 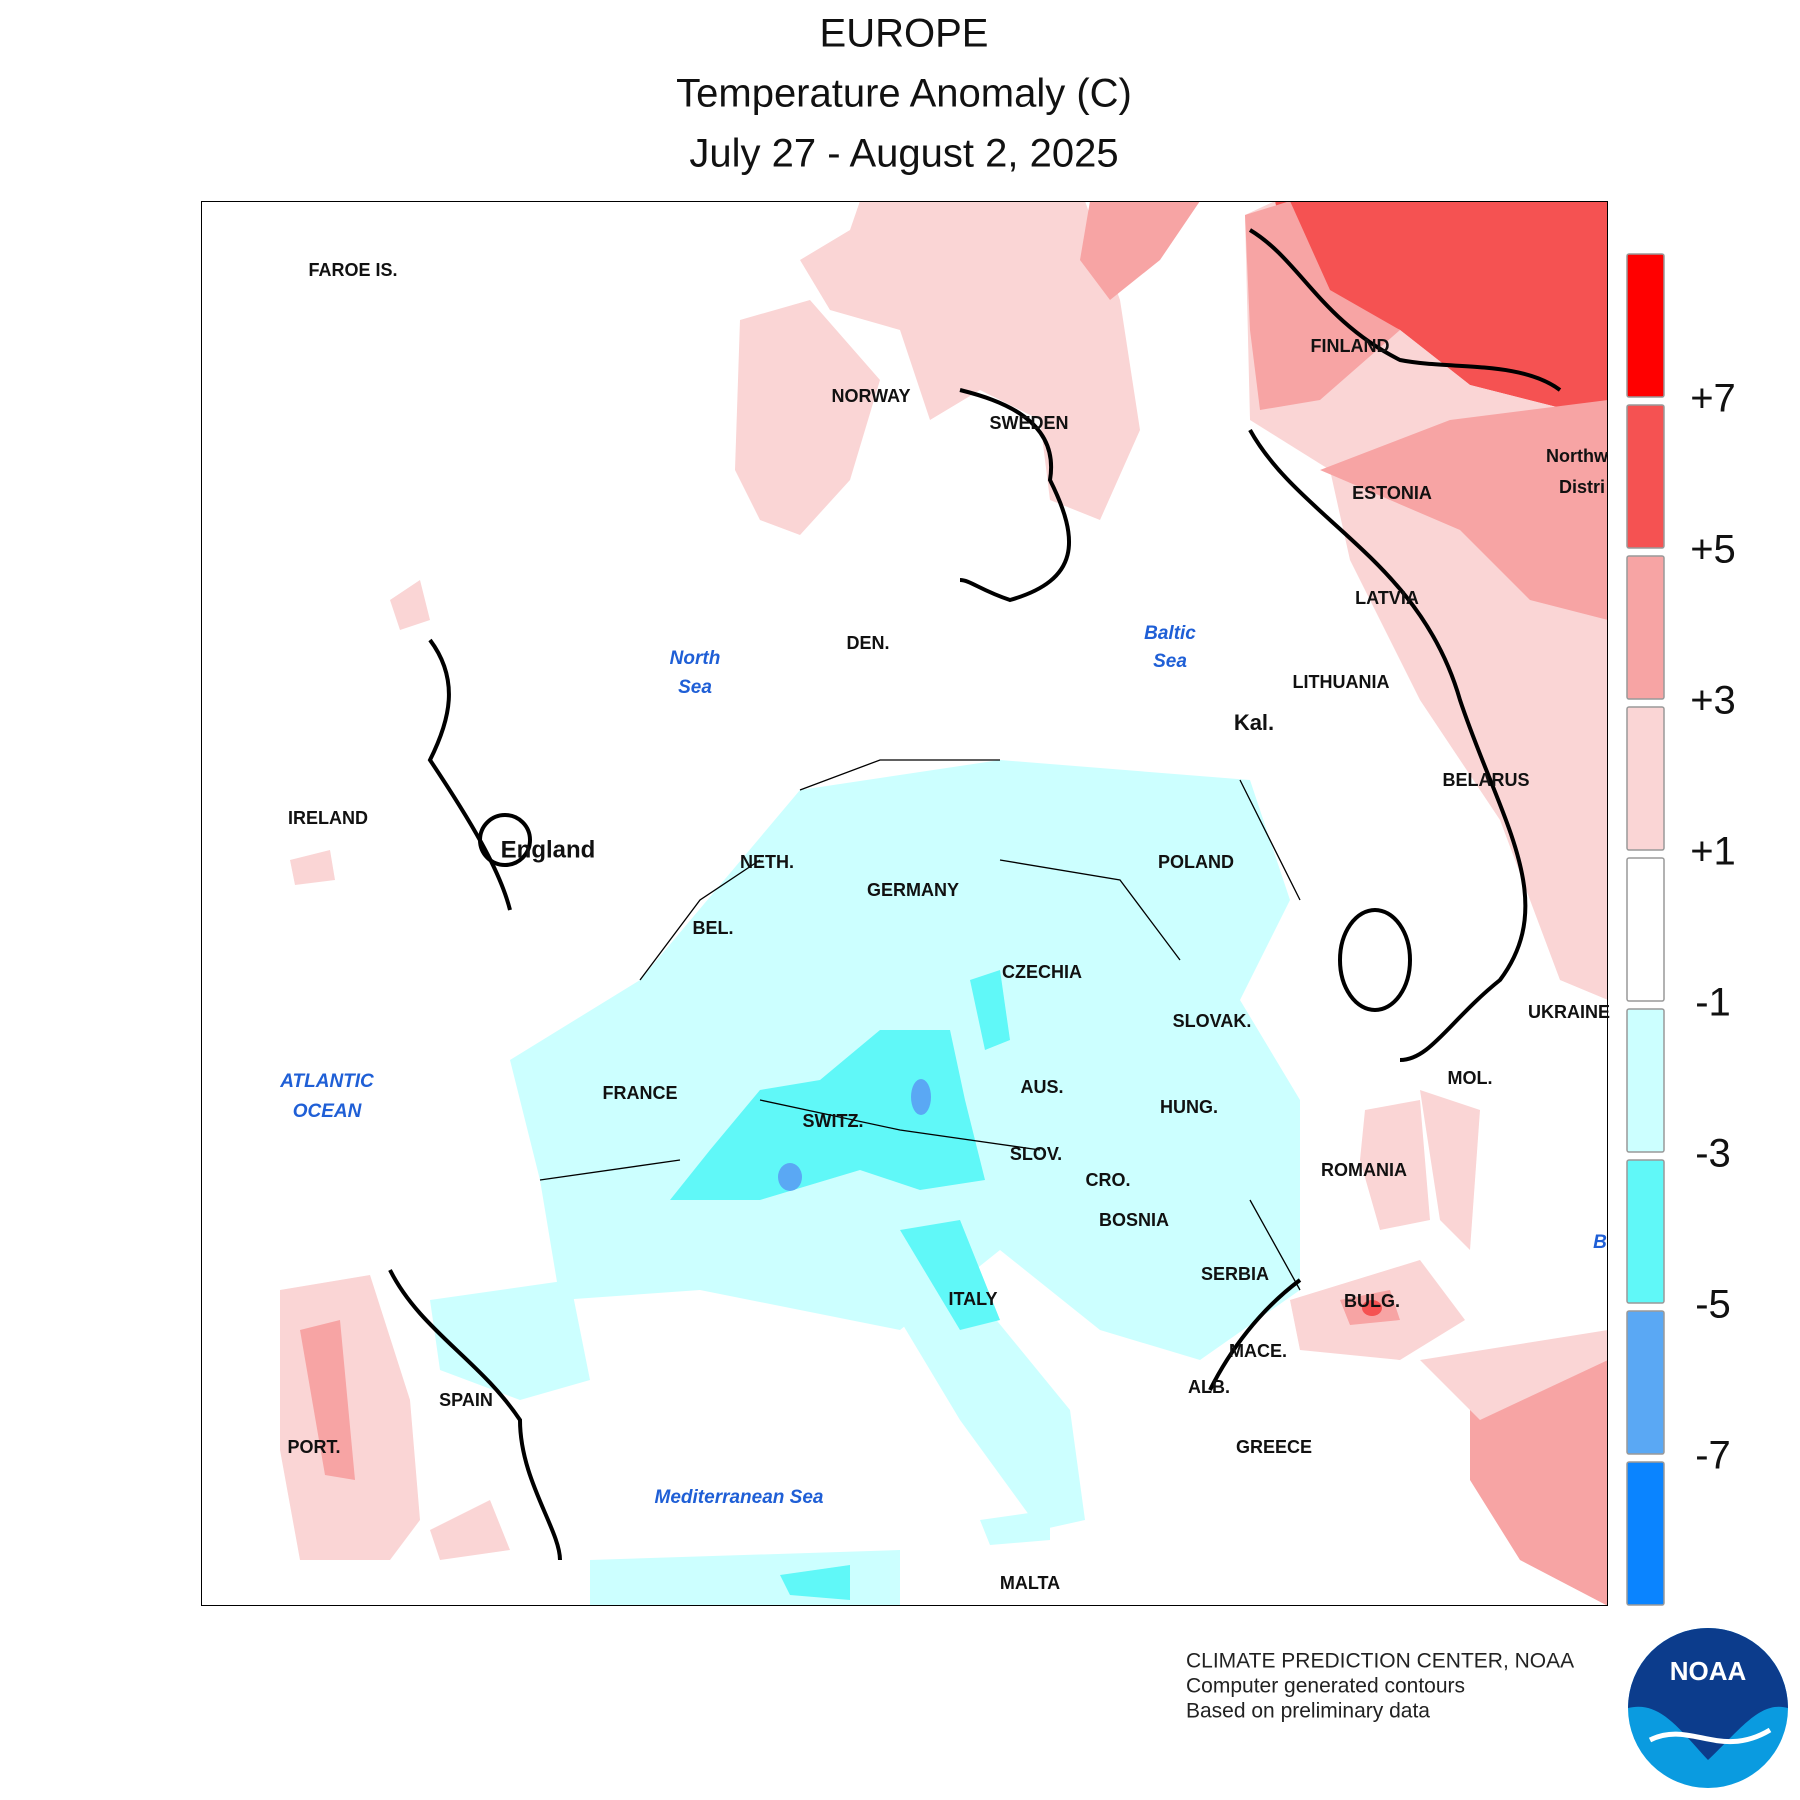 What do you see at coordinates (1308, 1711) in the screenshot?
I see `footer-line: Based on preliminary data` at bounding box center [1308, 1711].